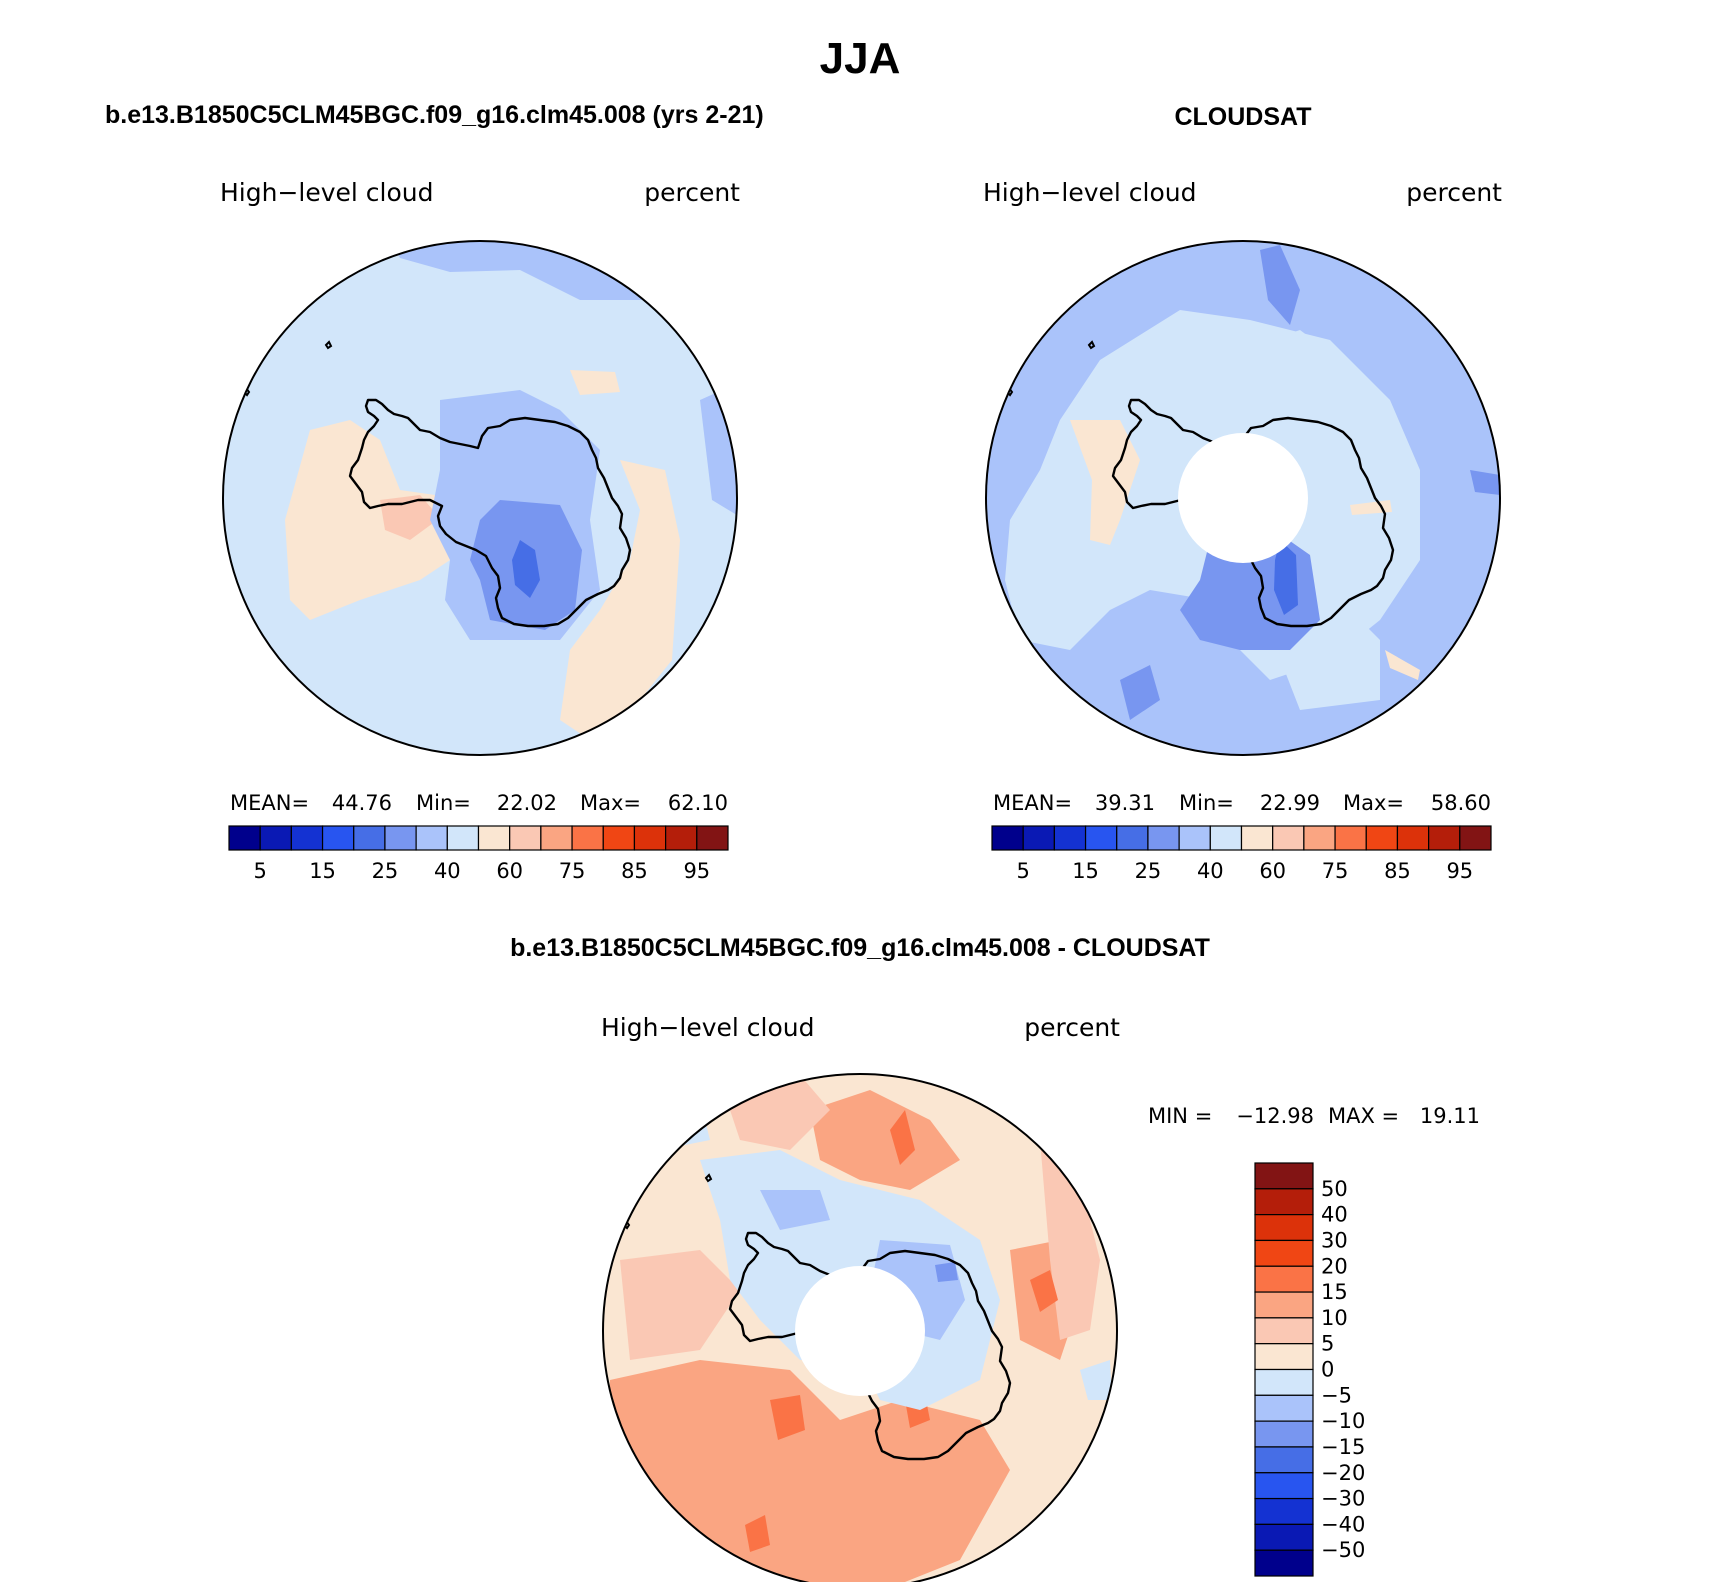  Describe the element at coordinates (795, 1210) in the screenshot. I see `map-field-band-neg10-neg5` at that location.